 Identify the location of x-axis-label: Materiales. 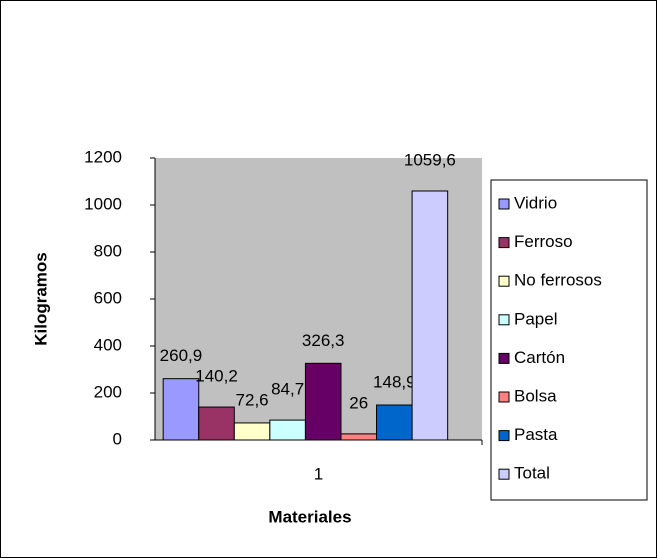
(309, 516).